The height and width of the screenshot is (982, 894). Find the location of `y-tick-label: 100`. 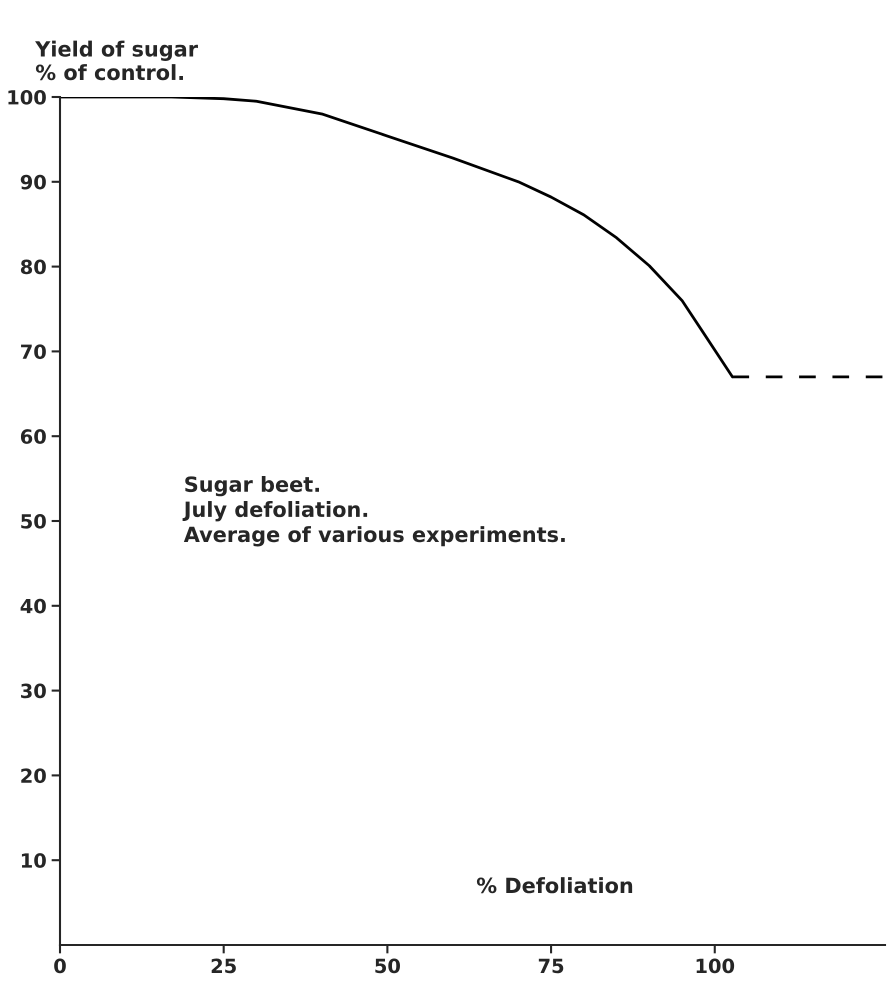

y-tick-label: 100 is located at coordinates (27, 97).